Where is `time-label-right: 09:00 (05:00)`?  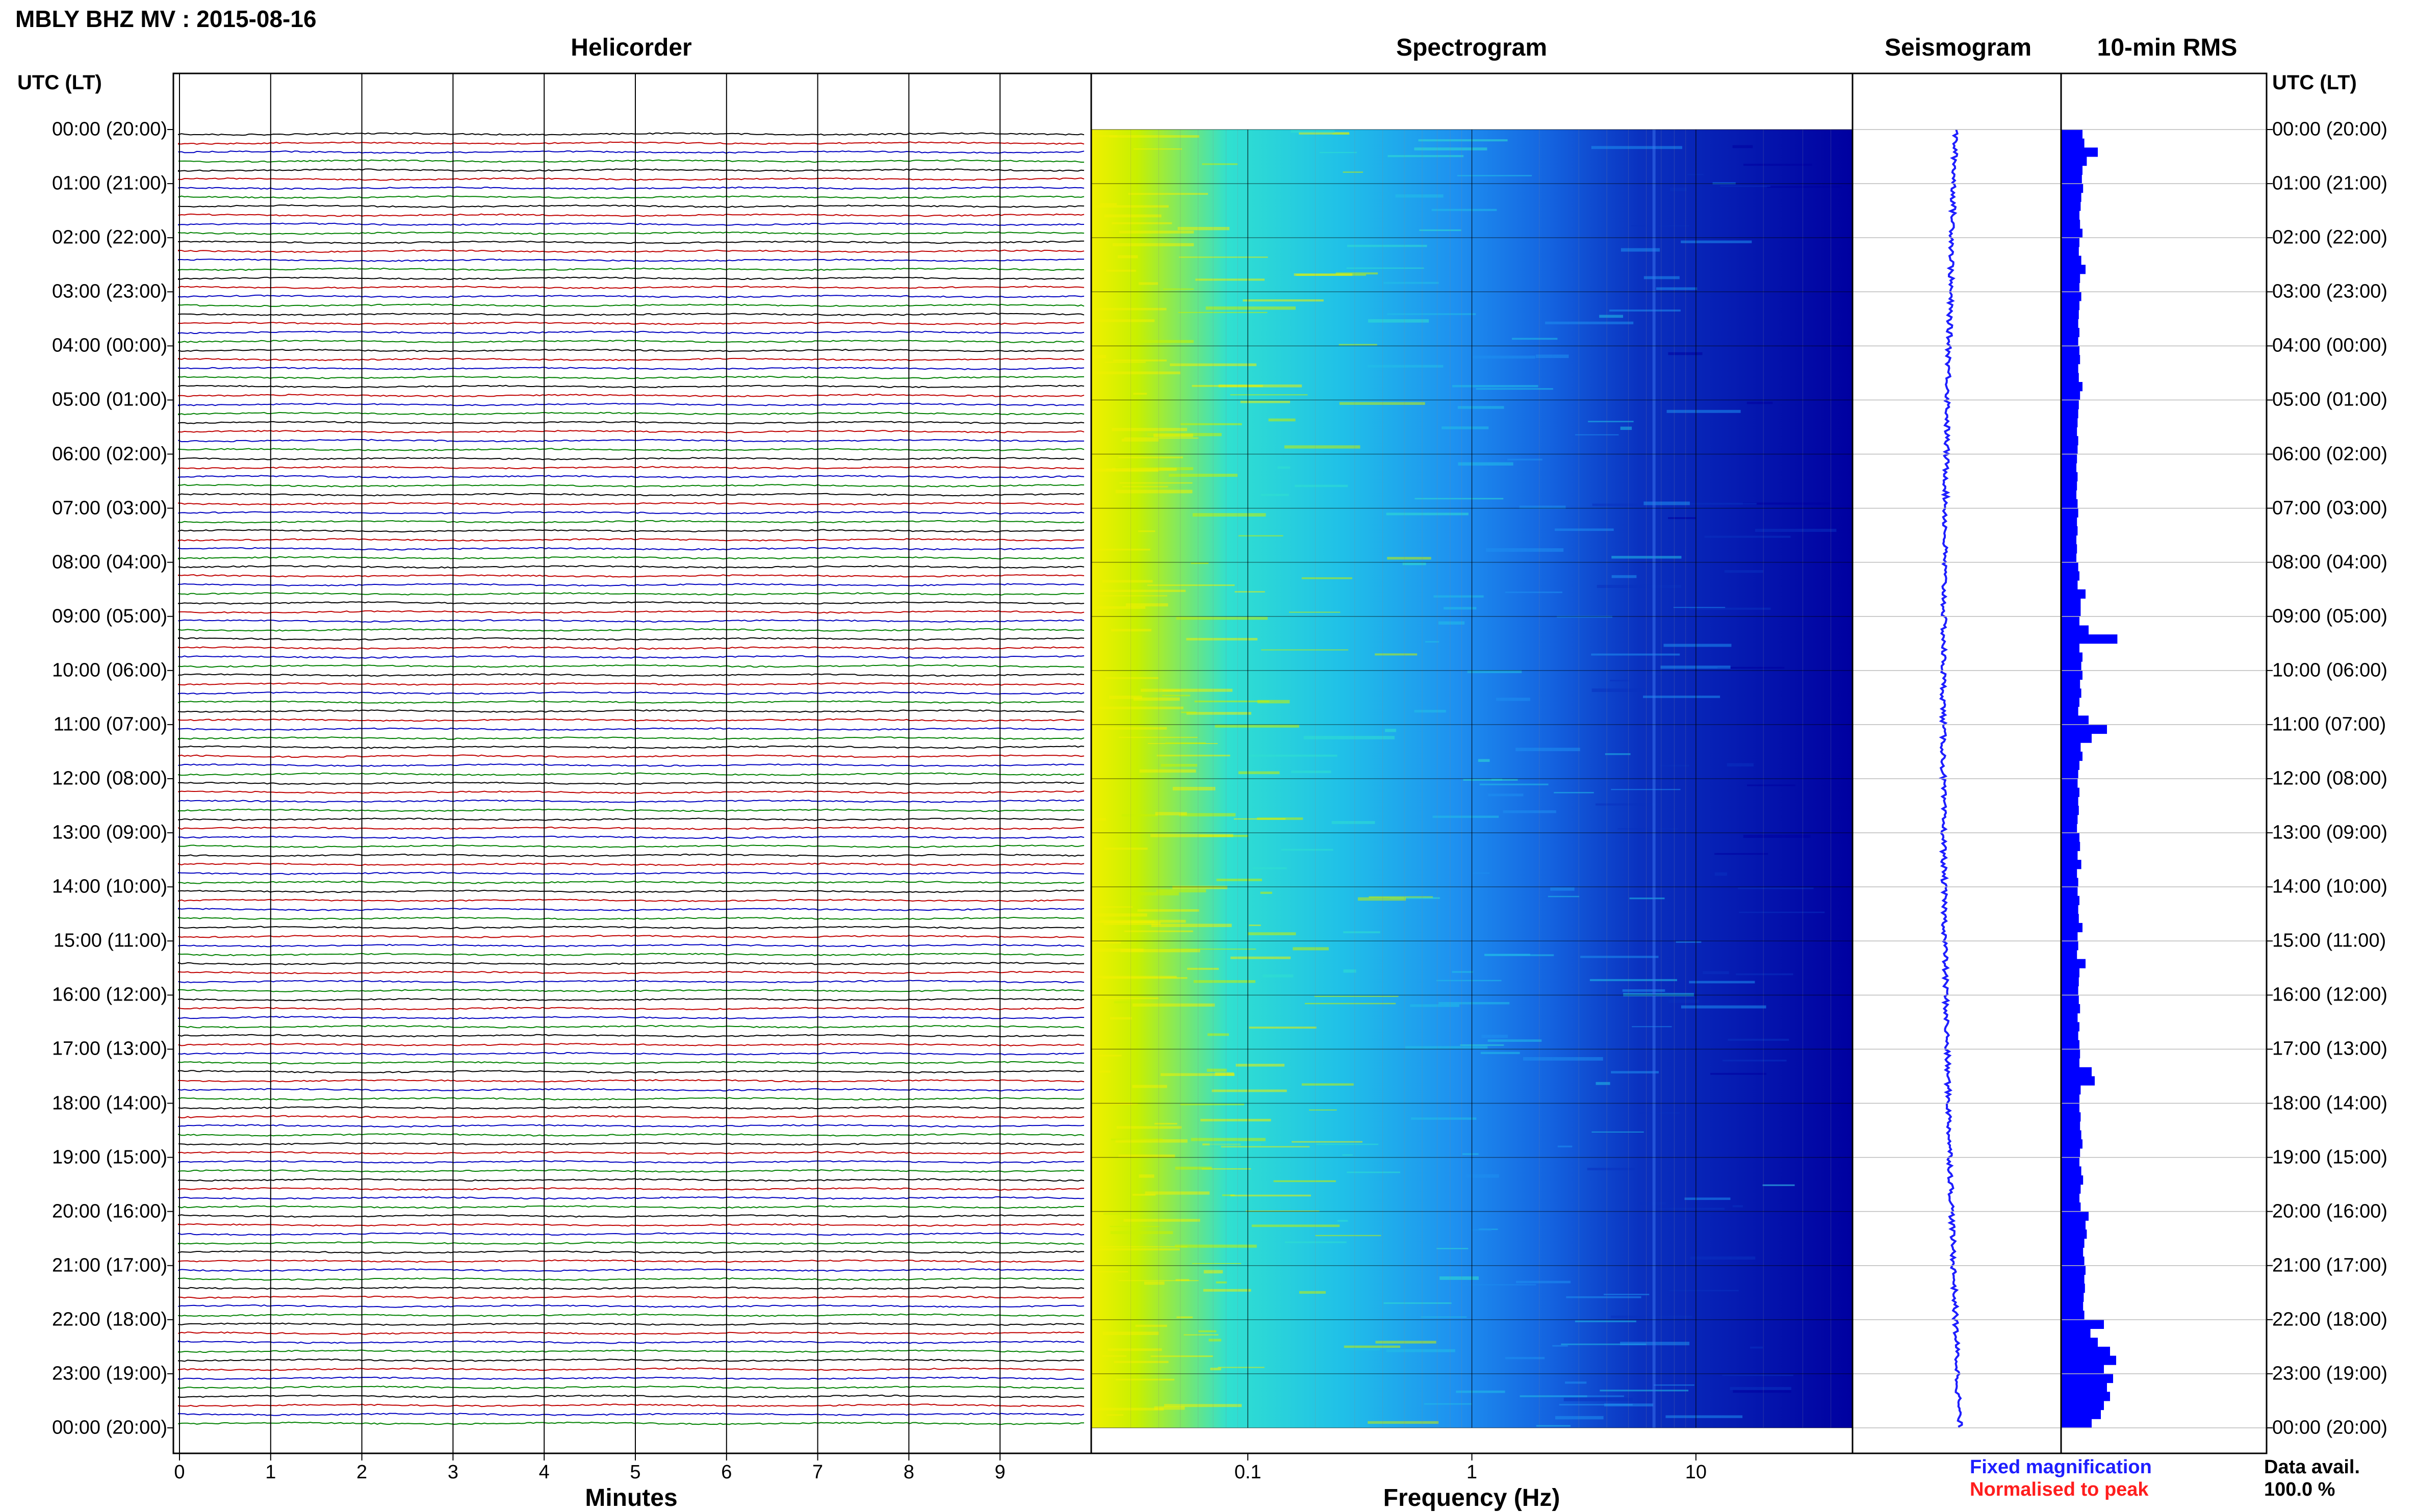
time-label-right: 09:00 (05:00) is located at coordinates (2330, 616).